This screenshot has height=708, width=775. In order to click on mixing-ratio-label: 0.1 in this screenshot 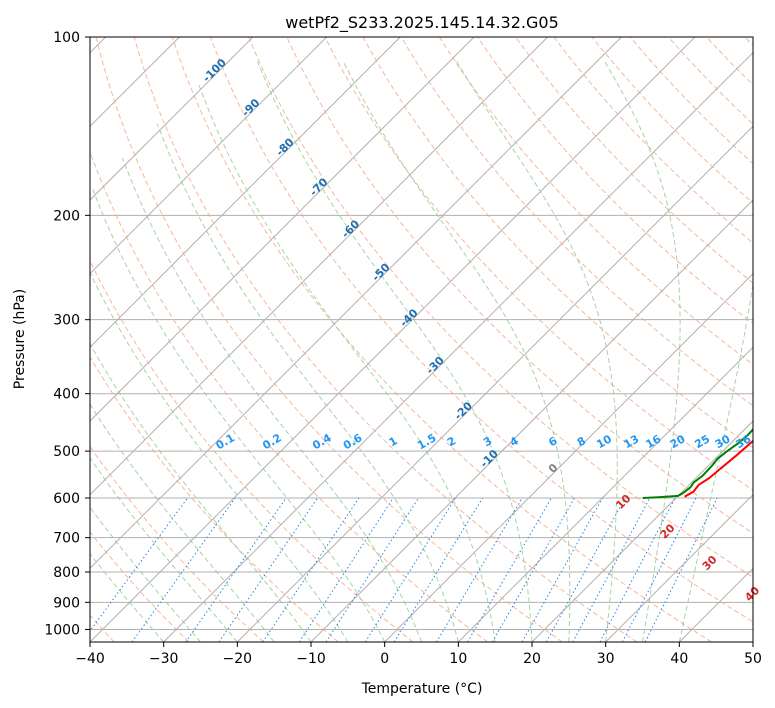, I will do `click(225, 441)`.